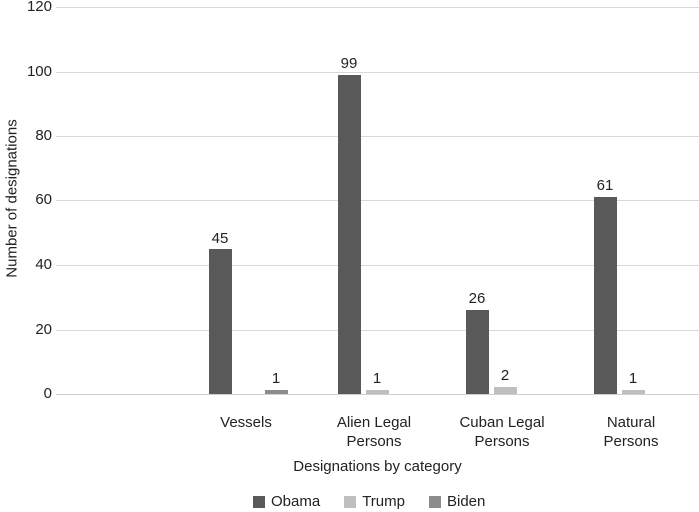 This screenshot has width=699, height=512. What do you see at coordinates (220, 238) in the screenshot?
I see `label-vessels-obama: 45` at bounding box center [220, 238].